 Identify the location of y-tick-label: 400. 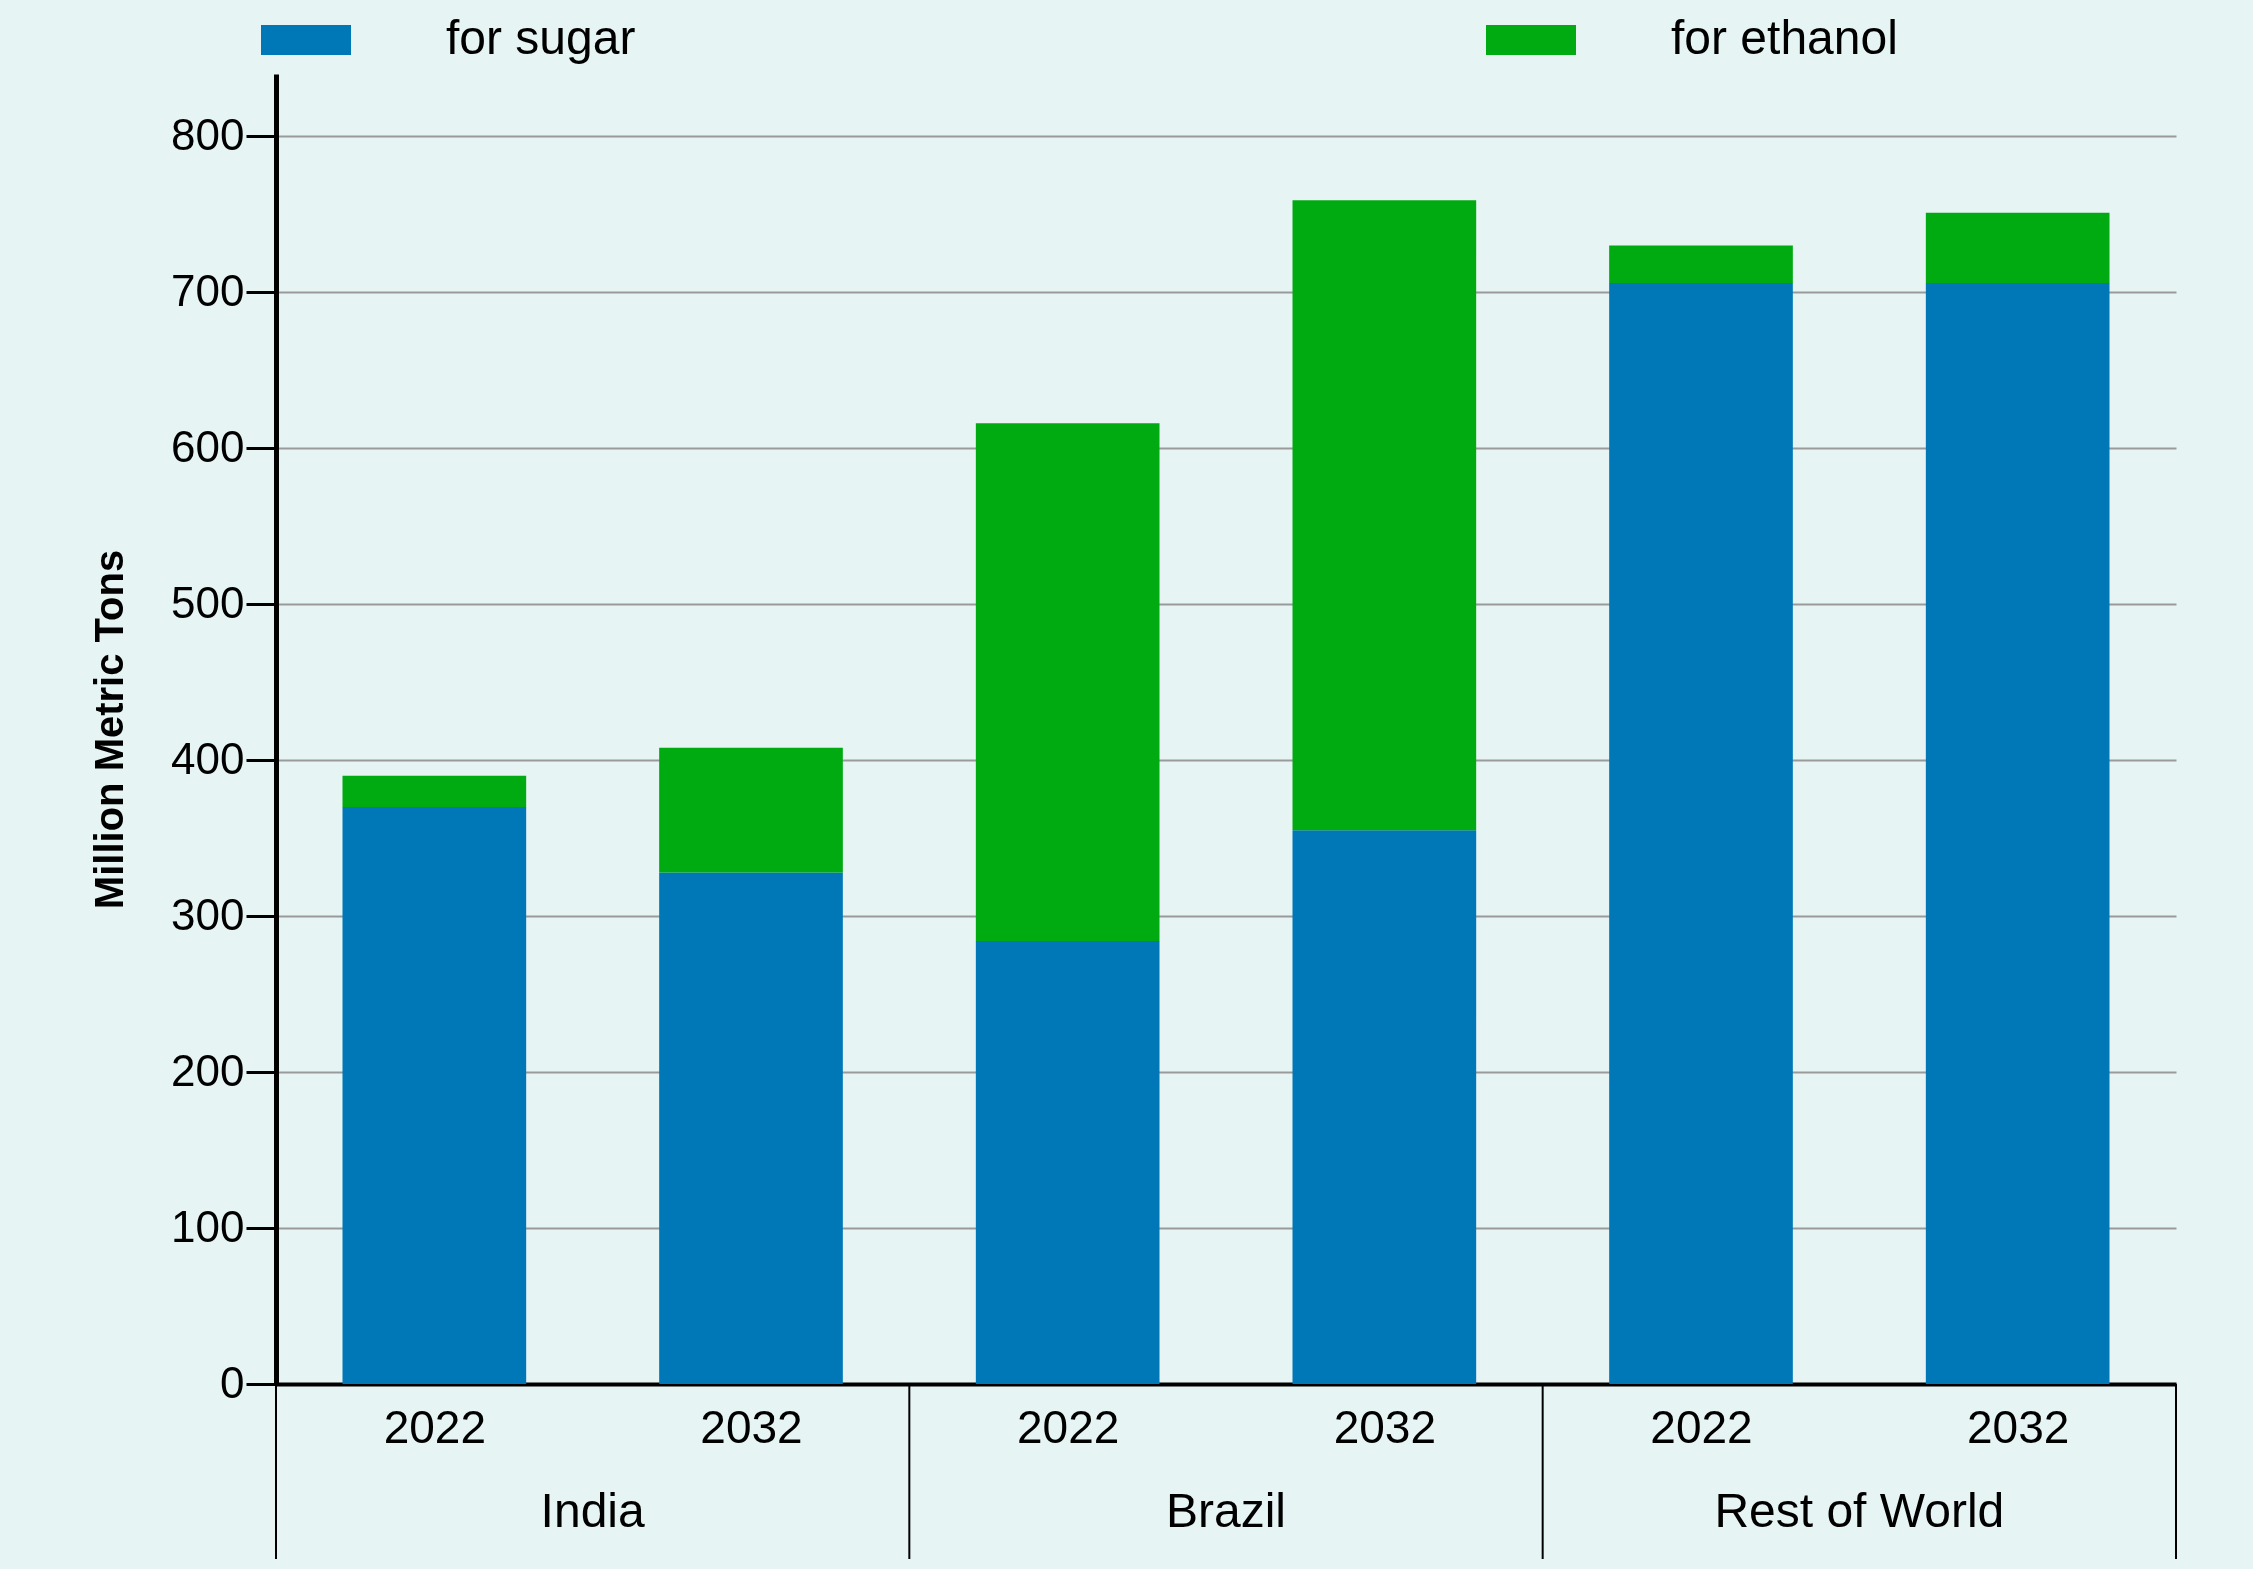
(208, 758).